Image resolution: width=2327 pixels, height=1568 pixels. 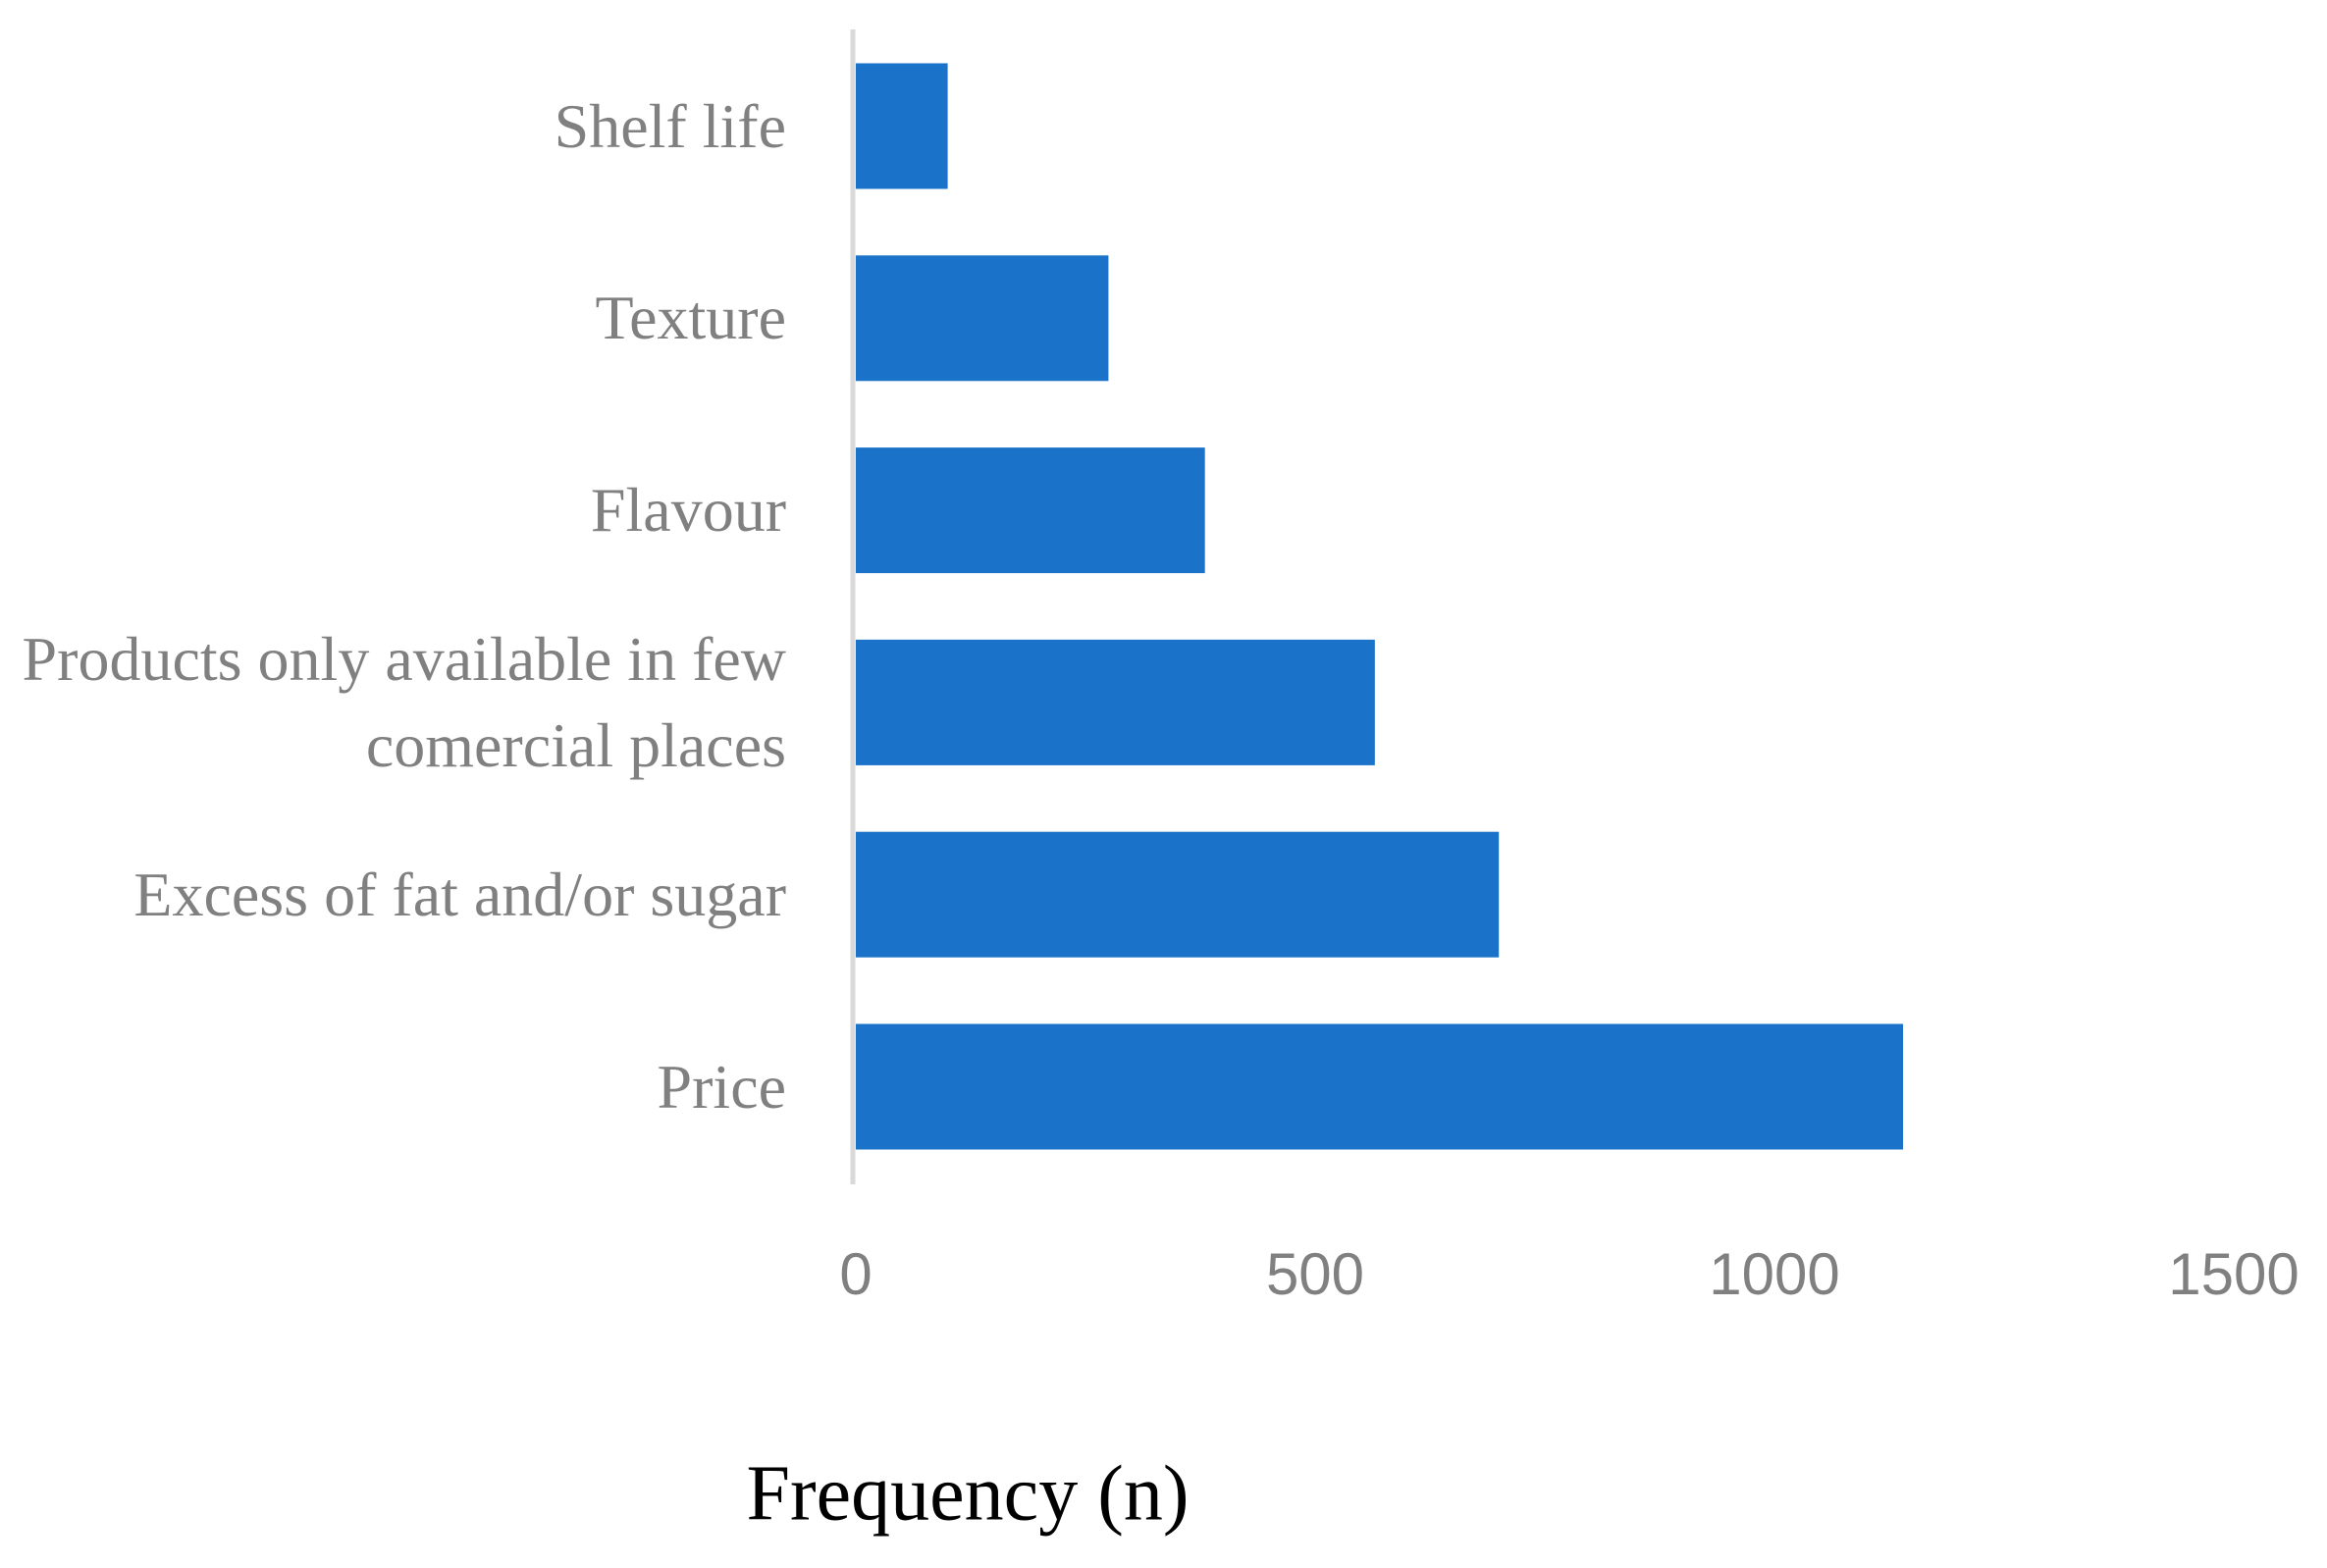 What do you see at coordinates (855, 1274) in the screenshot?
I see `x-tick-label: 0` at bounding box center [855, 1274].